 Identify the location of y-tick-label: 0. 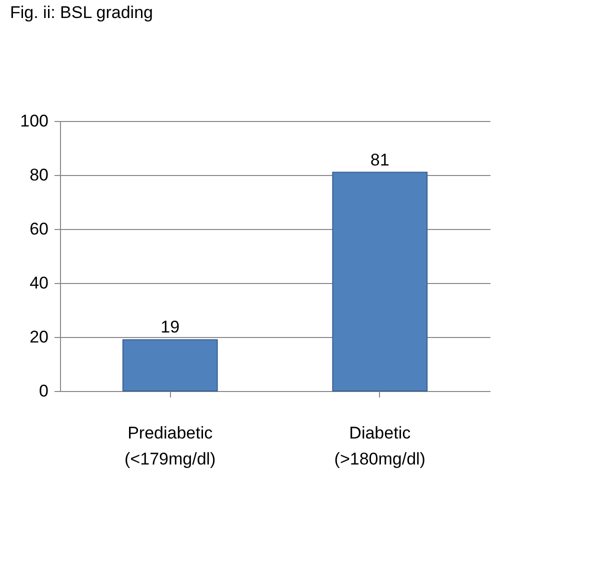
(43, 391).